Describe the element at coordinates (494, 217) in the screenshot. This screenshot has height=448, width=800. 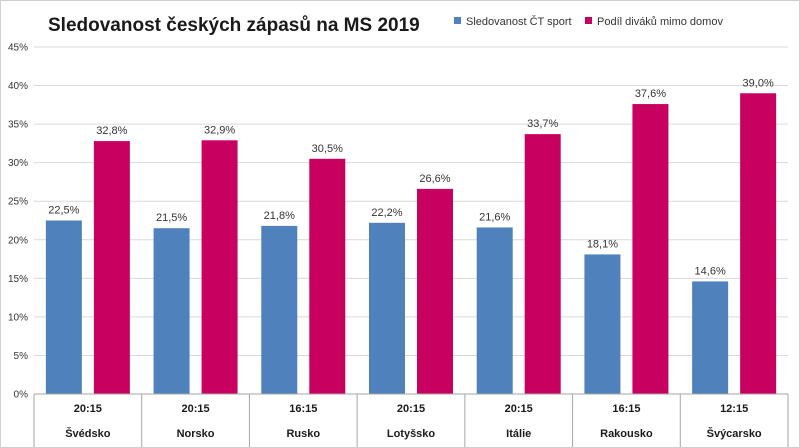
I see `data-label: 21,6%` at that location.